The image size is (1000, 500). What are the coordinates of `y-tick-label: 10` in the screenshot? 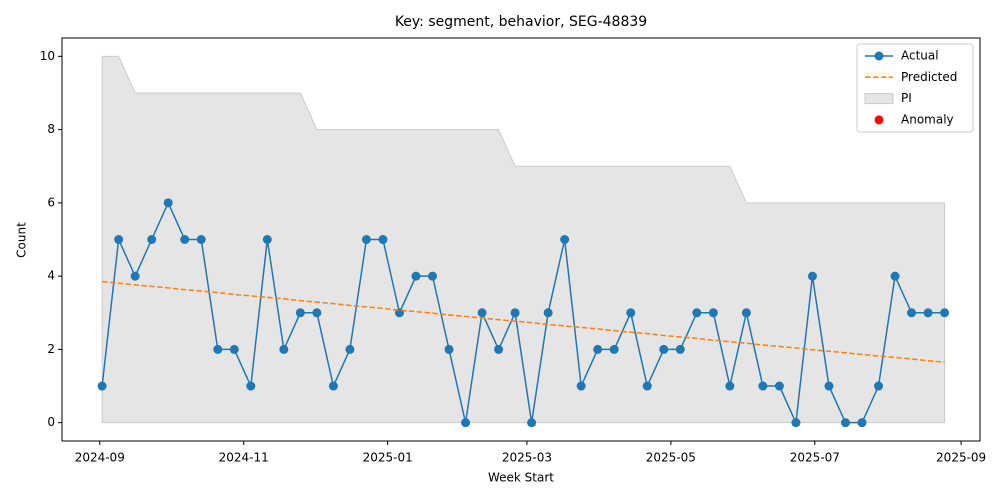 It's located at (47, 56).